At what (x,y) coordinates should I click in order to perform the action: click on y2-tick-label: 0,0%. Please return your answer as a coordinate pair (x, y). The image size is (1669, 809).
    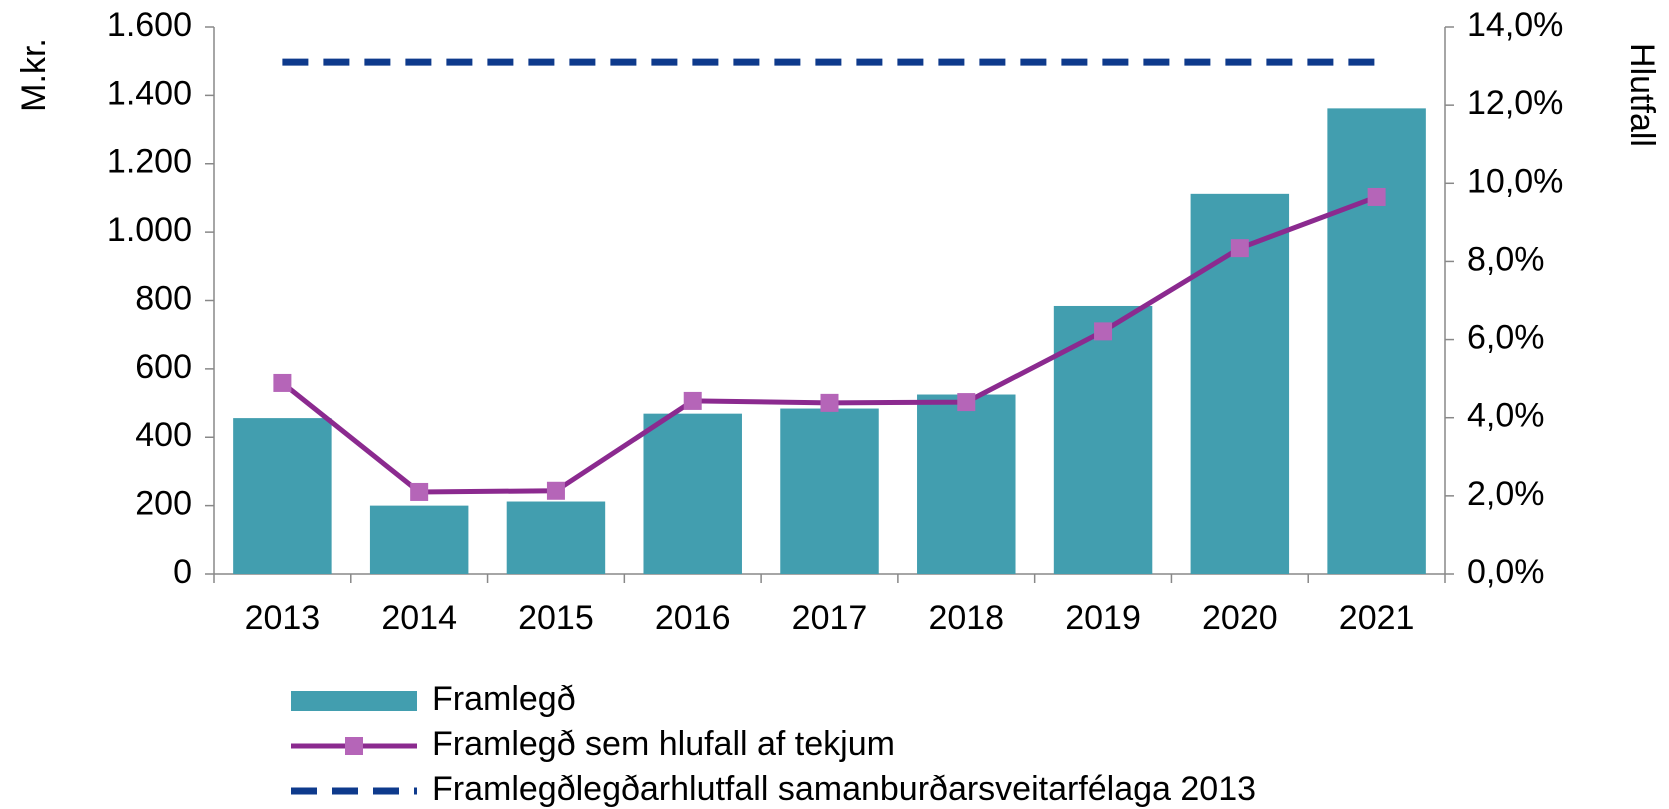
    Looking at the image, I should click on (1506, 572).